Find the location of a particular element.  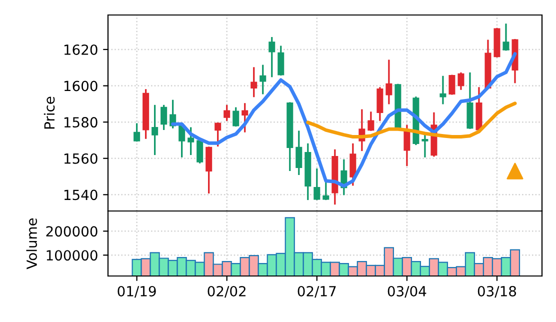

y-tick-label: 1540 is located at coordinates (81, 195).